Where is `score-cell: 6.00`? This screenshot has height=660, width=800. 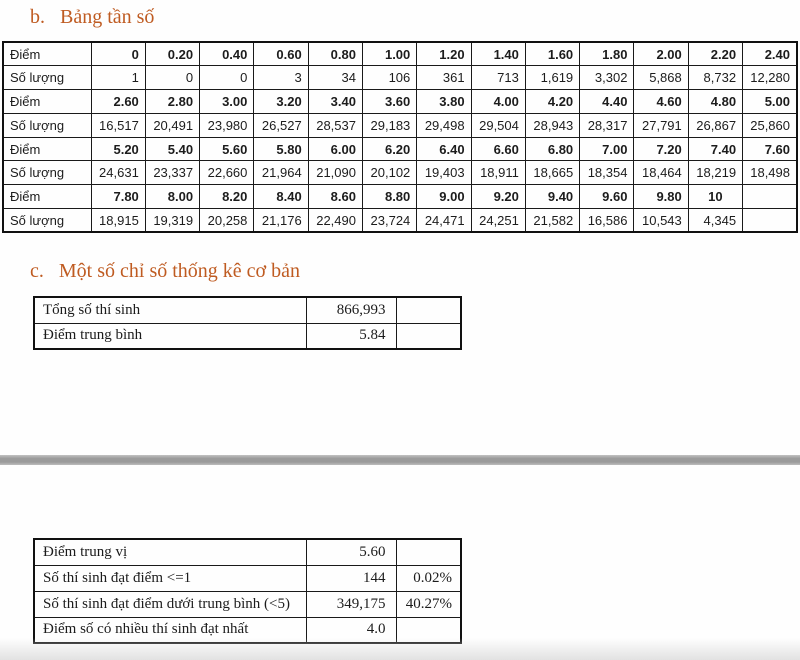 score-cell: 6.00 is located at coordinates (335, 149).